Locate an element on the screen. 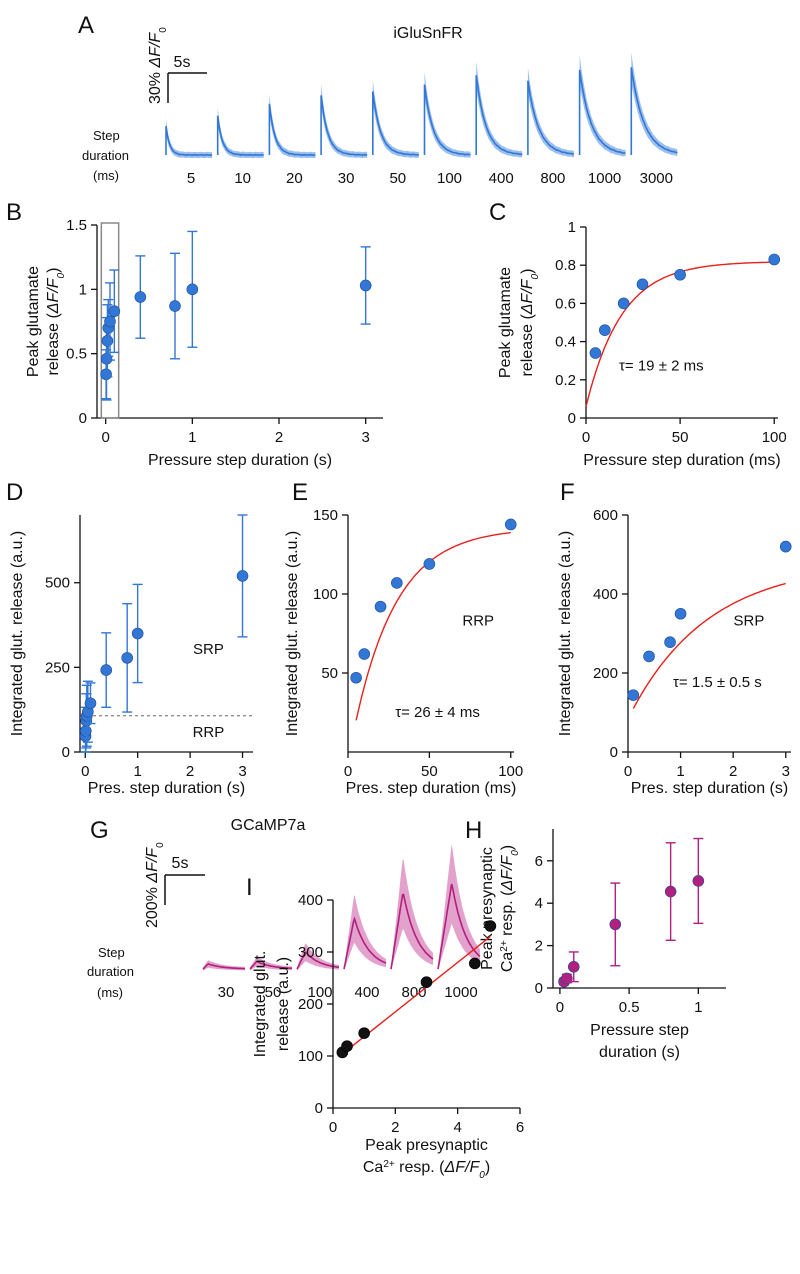  panel-a-duration-label: 400 is located at coordinates (501, 178).